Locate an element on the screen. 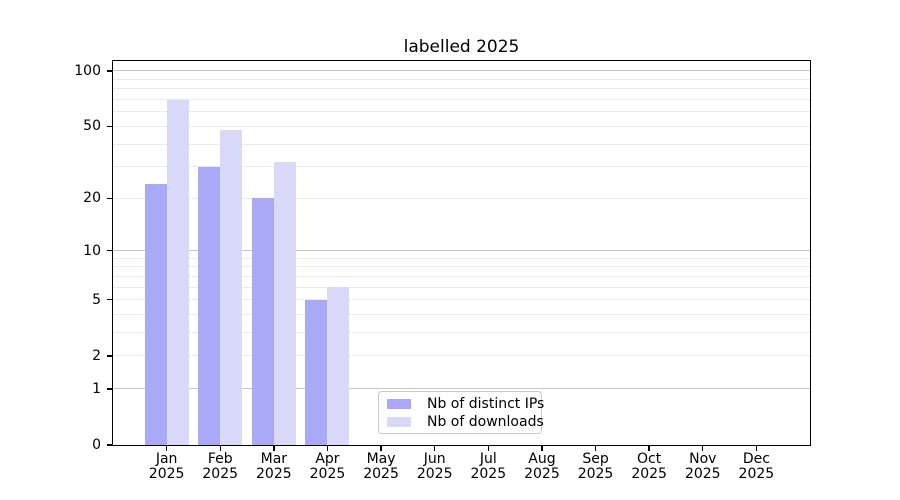 The image size is (900, 500). x-tick-label-feb: Feb 2025 is located at coordinates (220, 466).